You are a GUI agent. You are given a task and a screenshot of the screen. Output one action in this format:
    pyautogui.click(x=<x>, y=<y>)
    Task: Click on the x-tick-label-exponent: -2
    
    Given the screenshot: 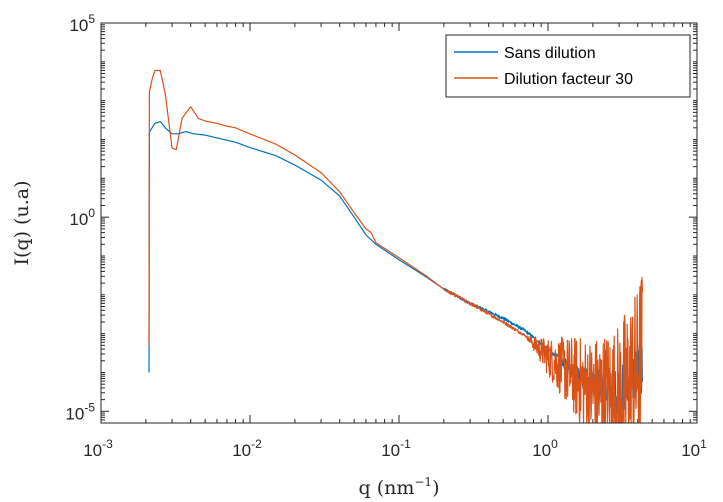 What is the action you would take?
    pyautogui.click(x=256, y=444)
    